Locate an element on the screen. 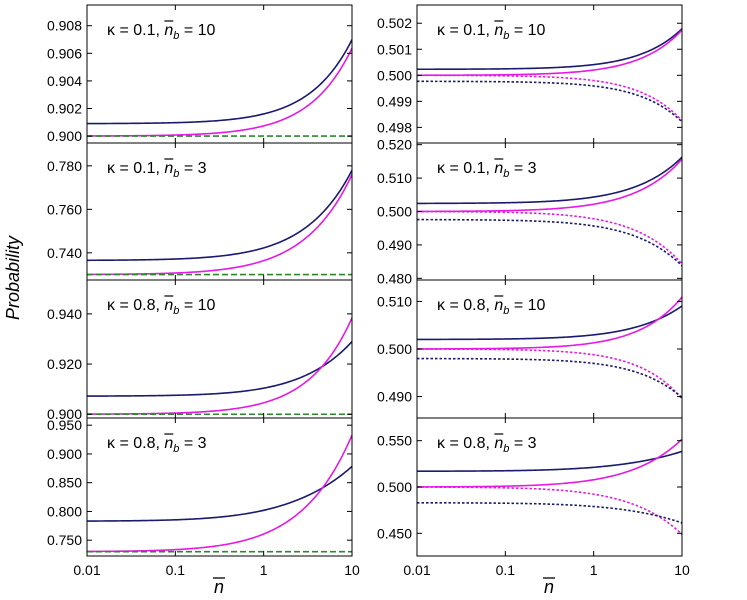  y-tick-label-right-1-4: 0.502 is located at coordinates (394, 23).